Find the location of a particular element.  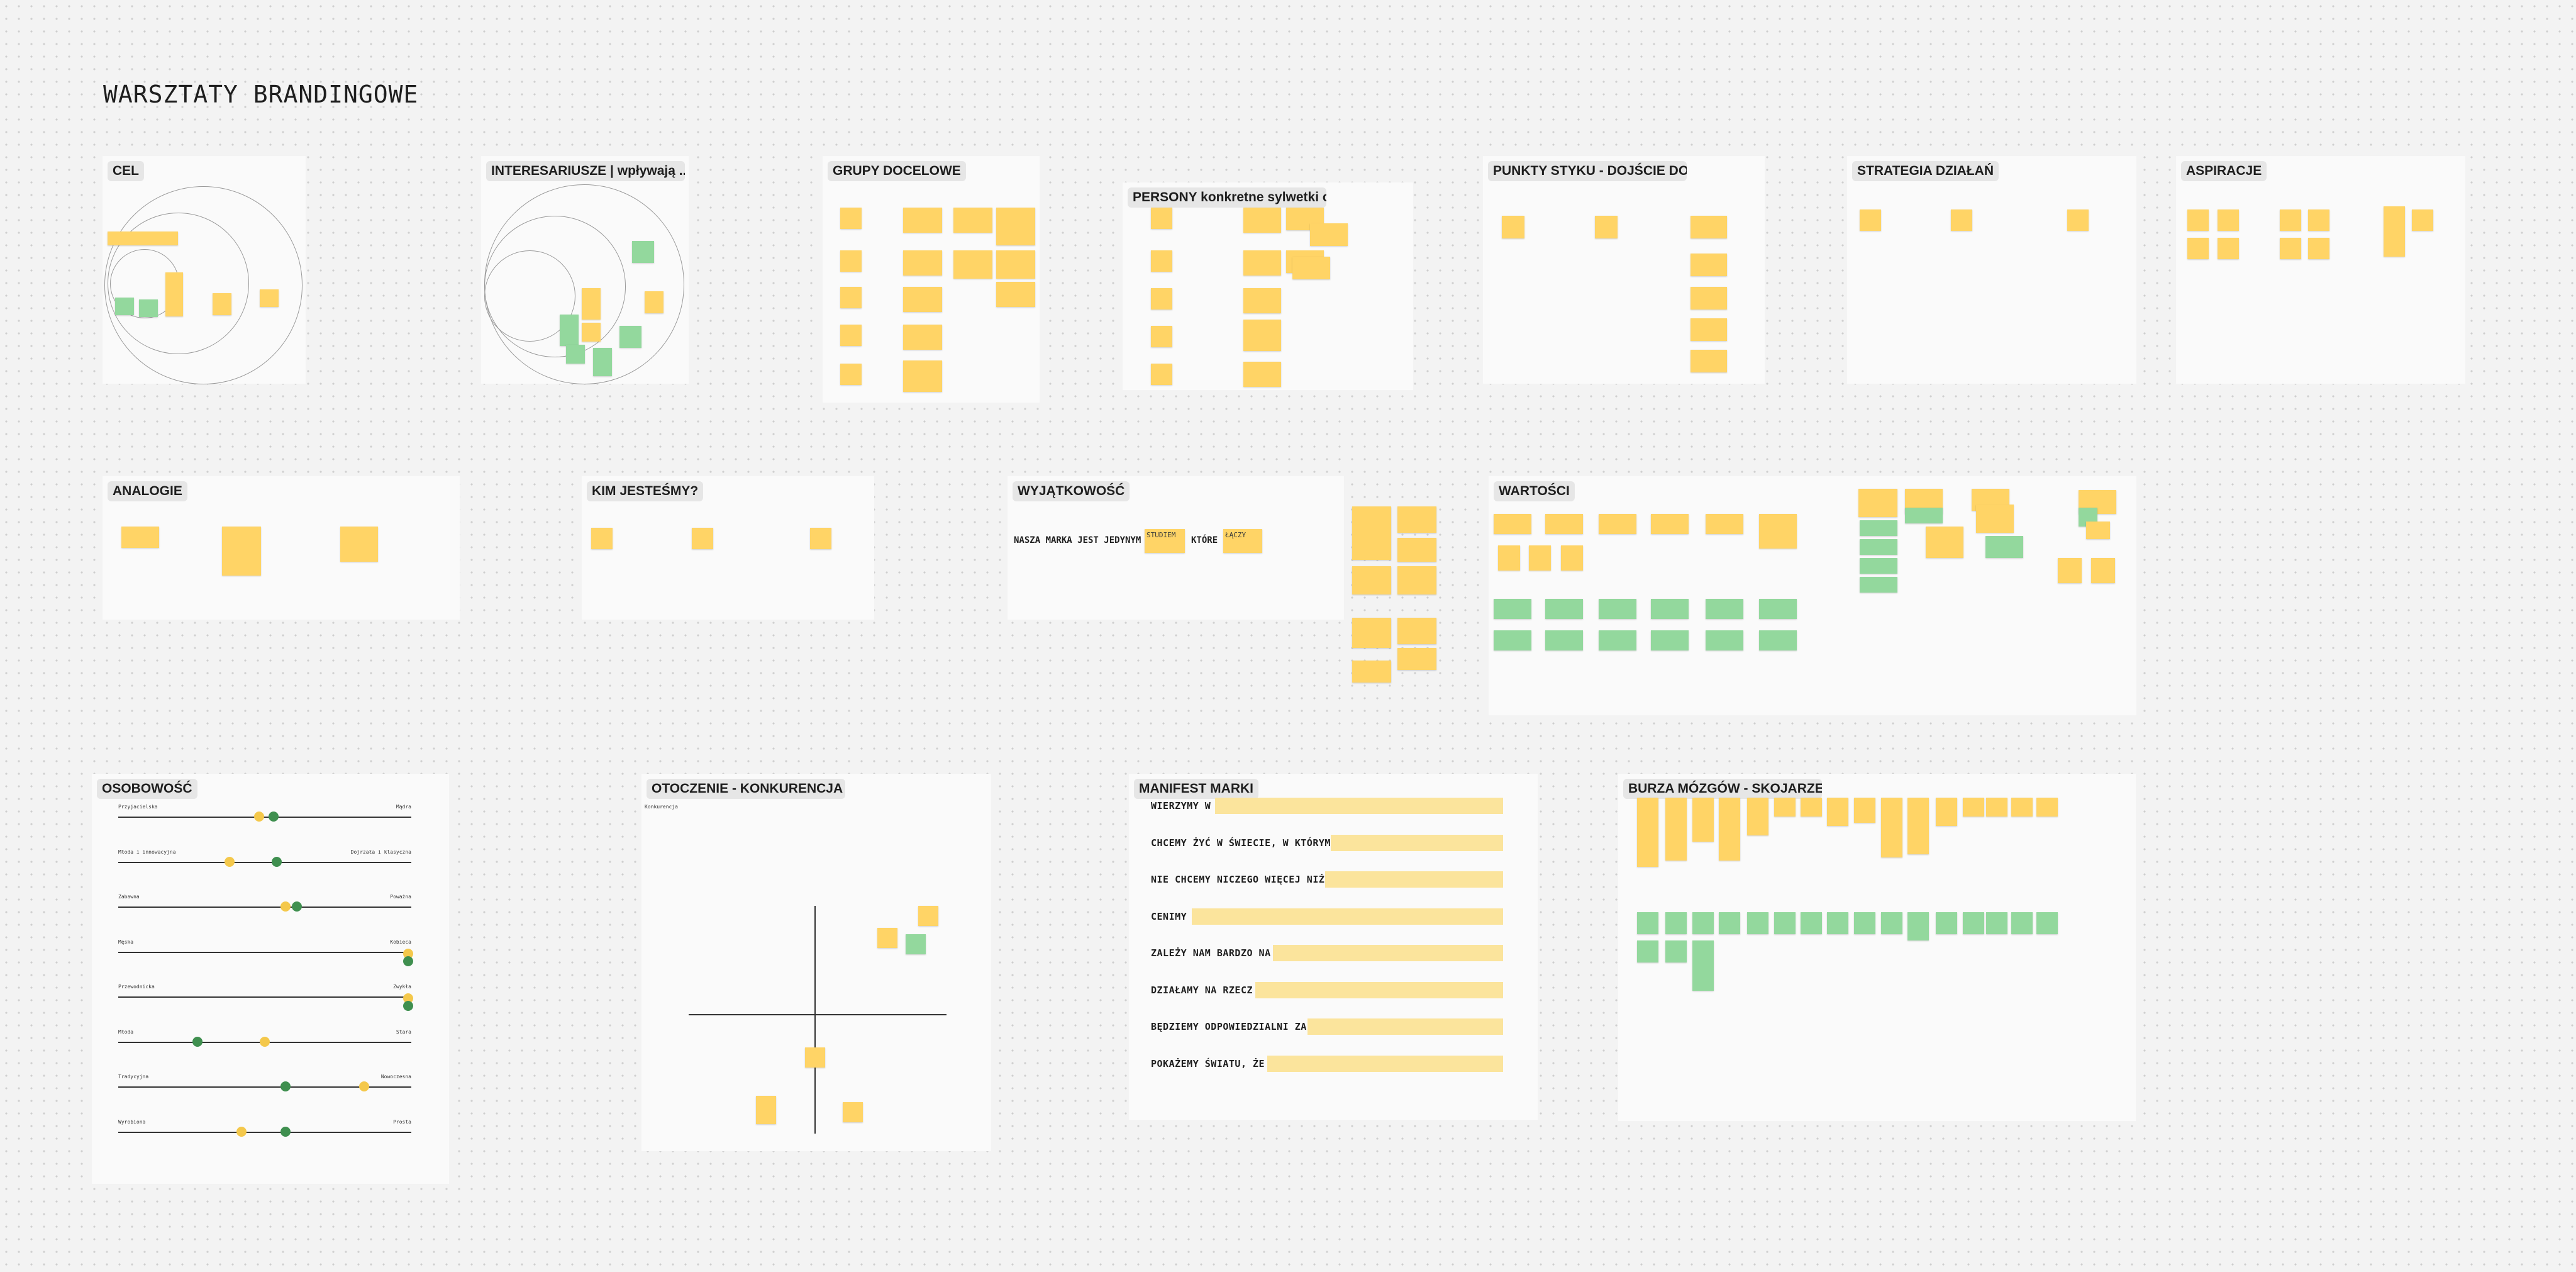

frame-punkty-styku: PUNKTY STYKU - DOJŚCIE DO KLIENTA is located at coordinates (1624, 270).